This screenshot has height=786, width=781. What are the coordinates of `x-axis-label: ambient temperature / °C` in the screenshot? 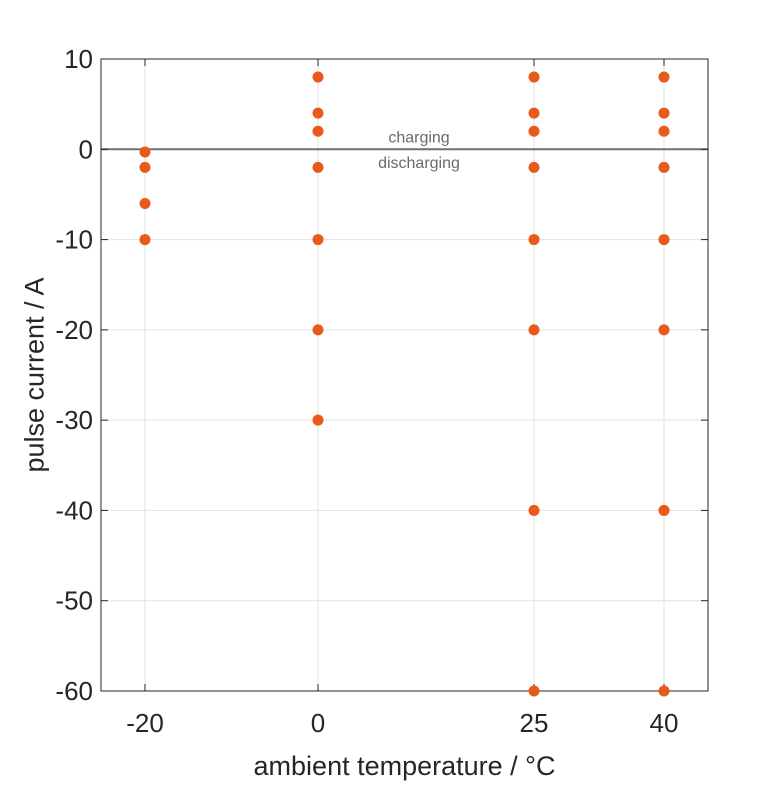 It's located at (405, 766).